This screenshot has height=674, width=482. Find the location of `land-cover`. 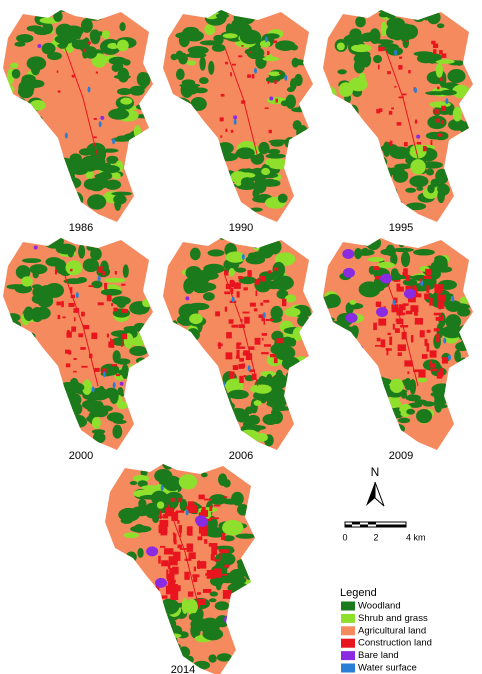

land-cover is located at coordinates (78, 110).